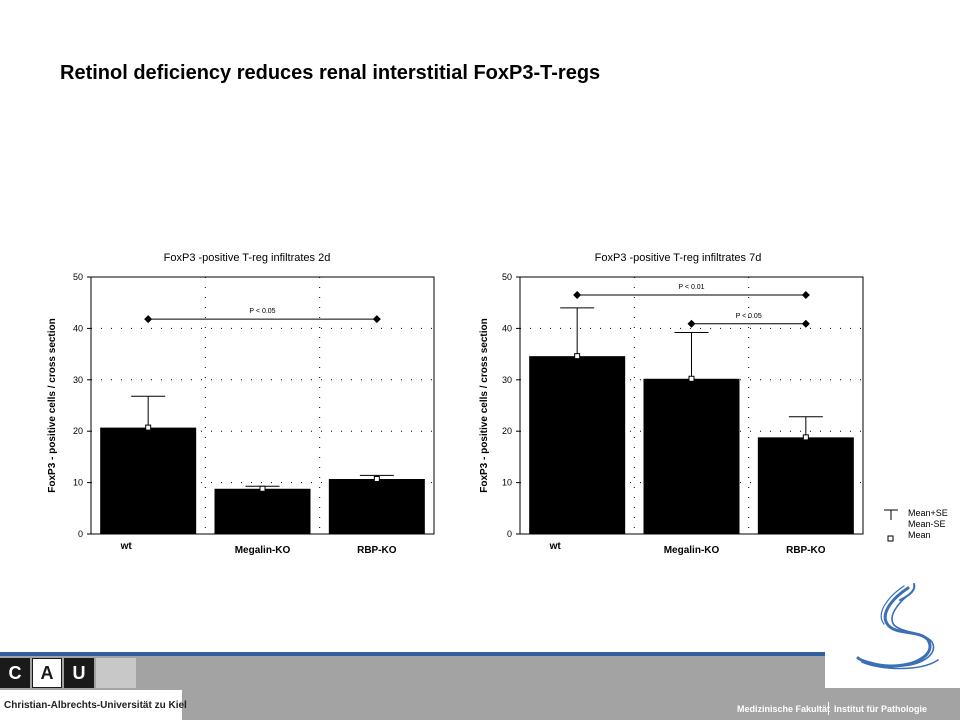 This screenshot has height=720, width=960. What do you see at coordinates (828, 708) in the screenshot?
I see `footer-separator` at bounding box center [828, 708].